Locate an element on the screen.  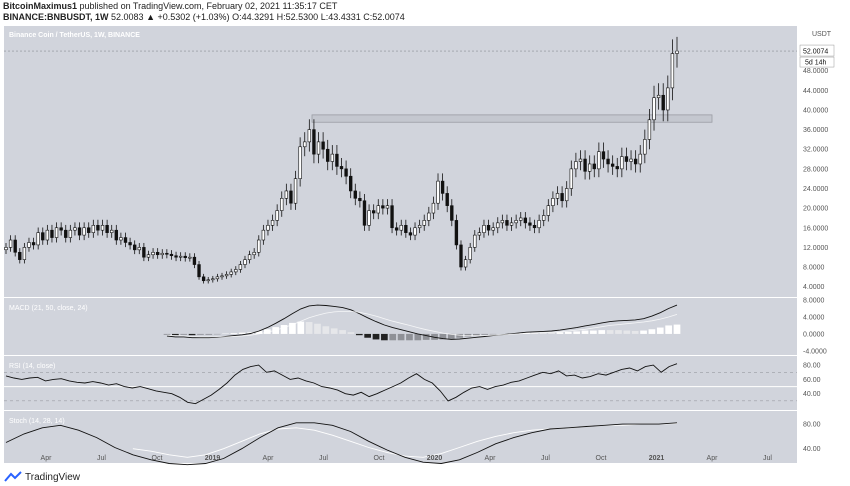
ohlc-h: 52.5300 is located at coordinates (302, 17).